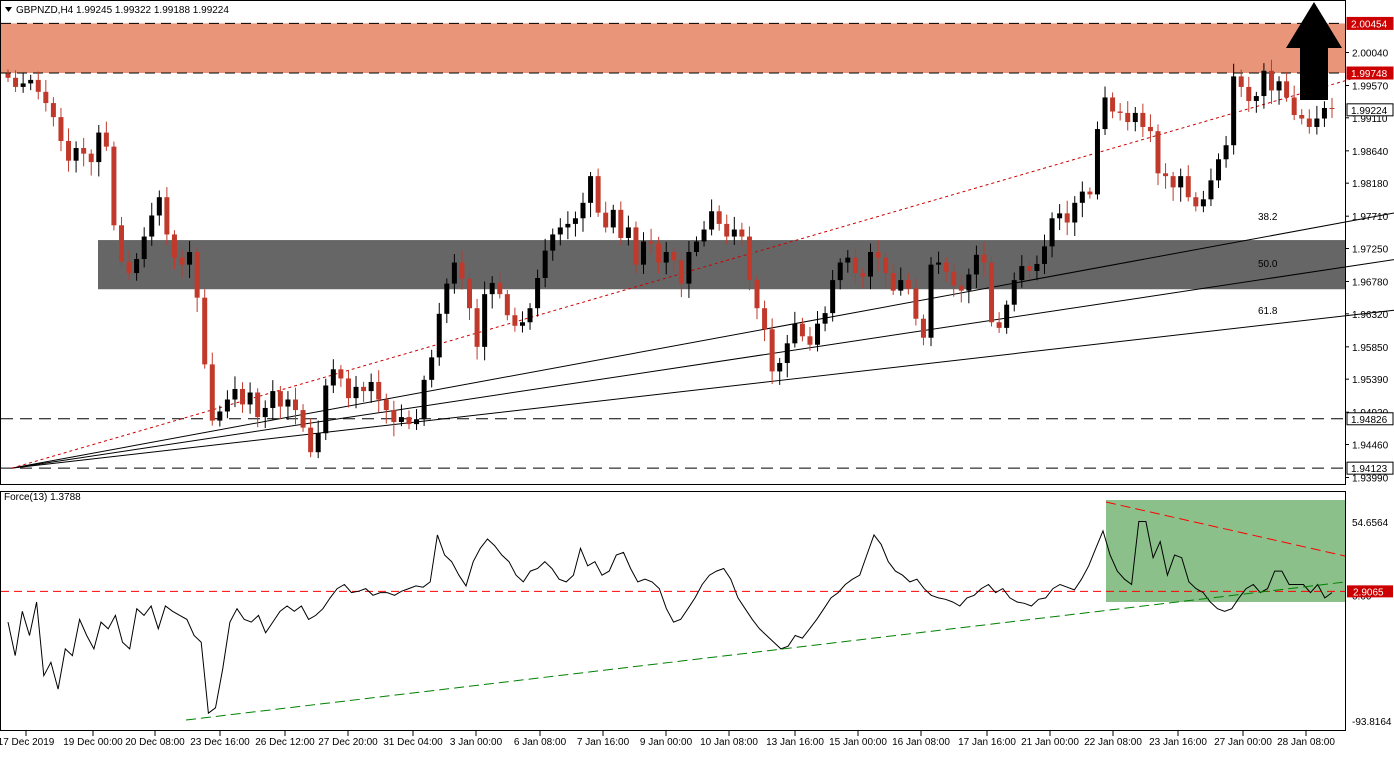  Describe the element at coordinates (666, 742) in the screenshot. I see `time-axis-label: 9 Jan 00:00` at that location.